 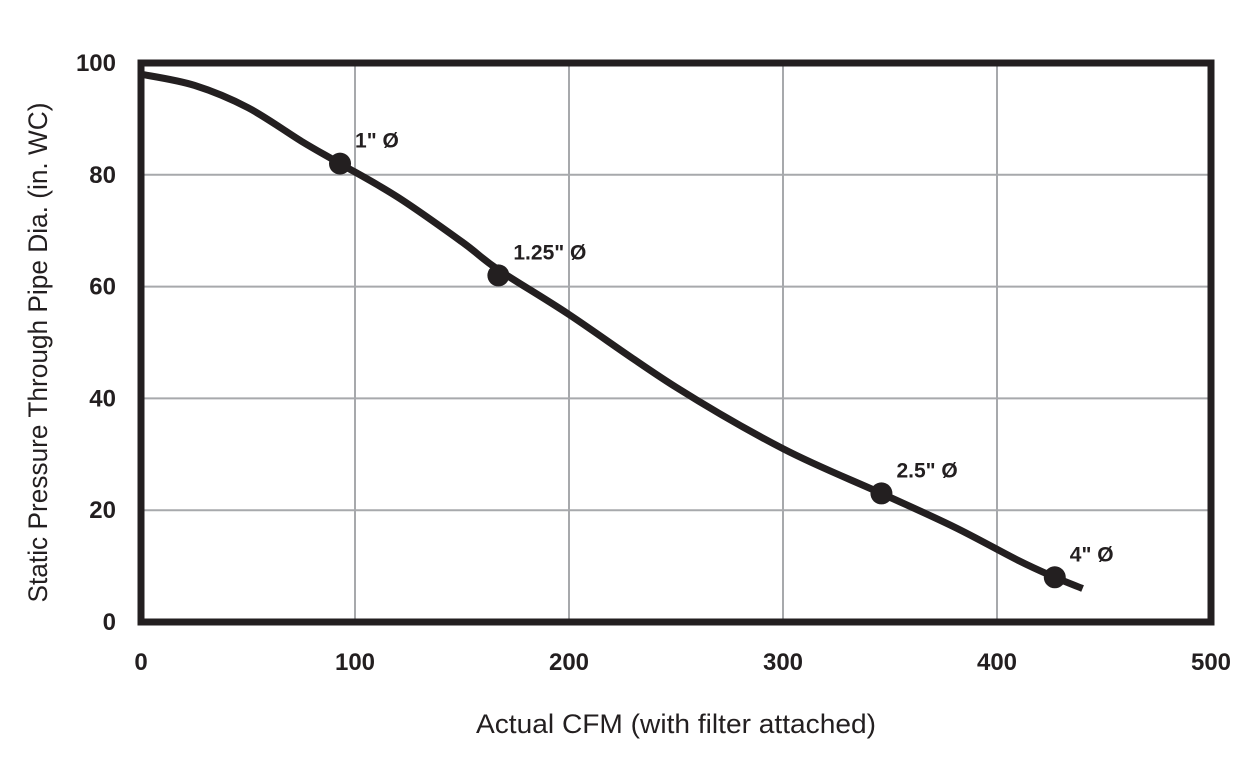 I want to click on y-tick-label-4: 80, so click(x=102, y=175).